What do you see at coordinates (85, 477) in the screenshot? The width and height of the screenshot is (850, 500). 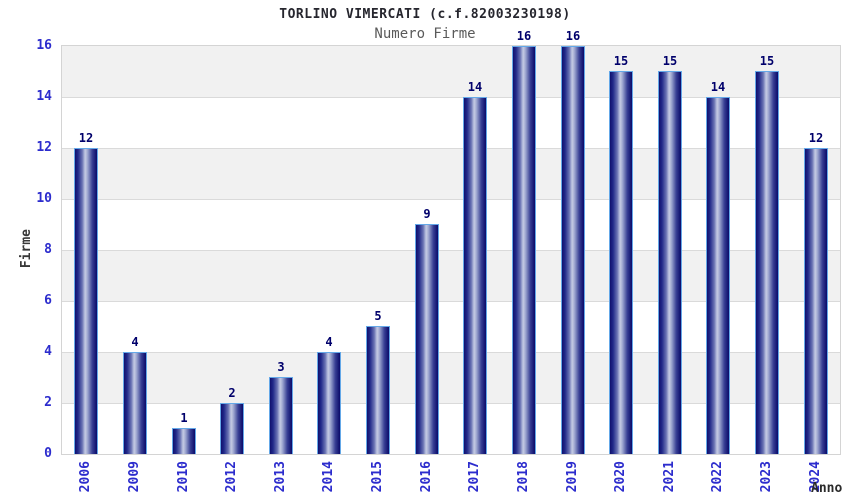 I see `x-tick-2006: 2006` at bounding box center [85, 477].